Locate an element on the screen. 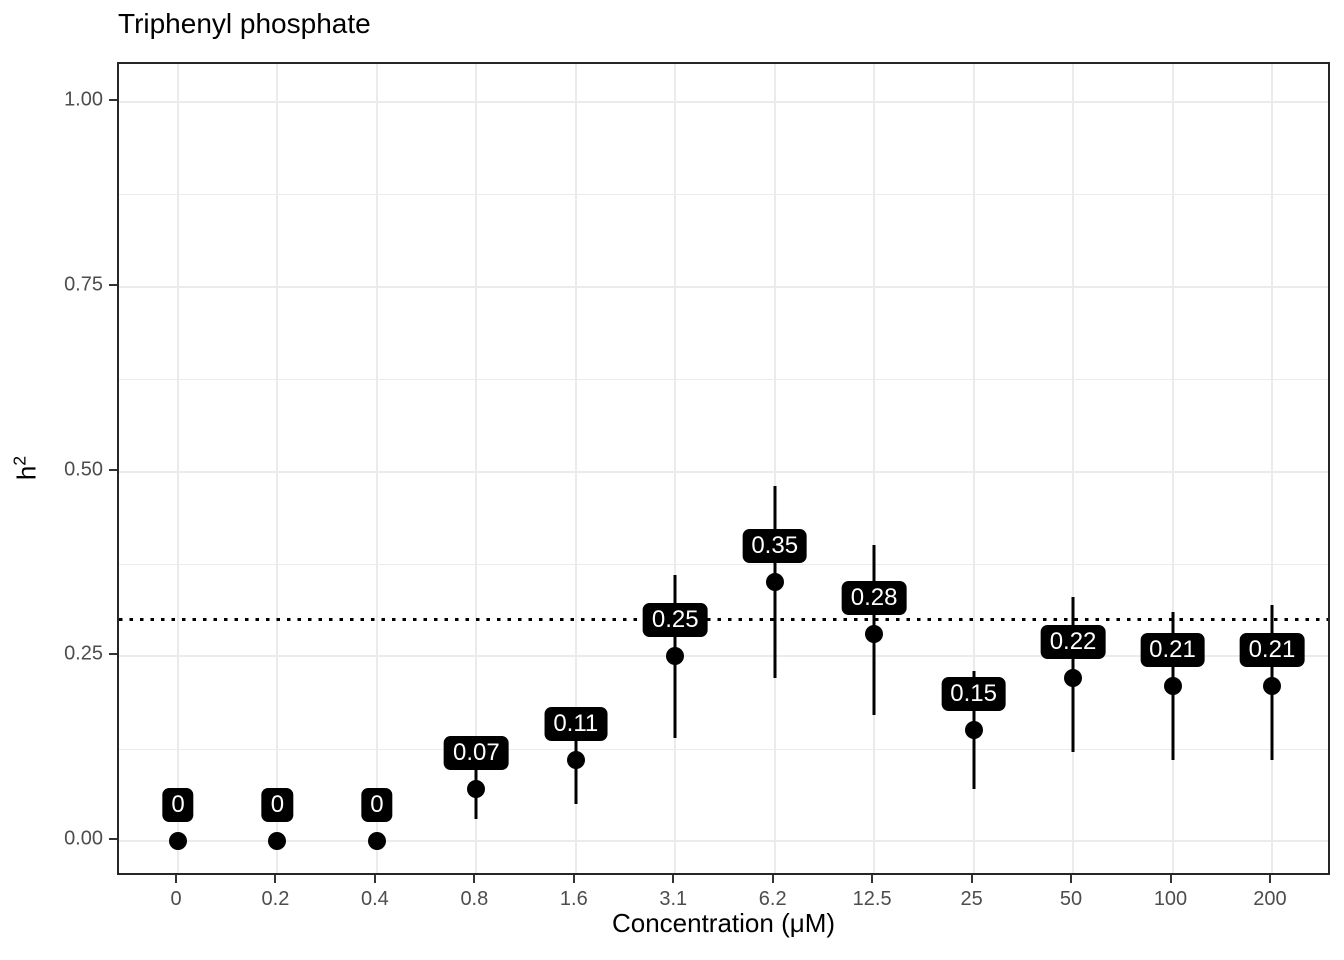 The width and height of the screenshot is (1344, 960). x-tick-label: 0.4 is located at coordinates (374, 899).